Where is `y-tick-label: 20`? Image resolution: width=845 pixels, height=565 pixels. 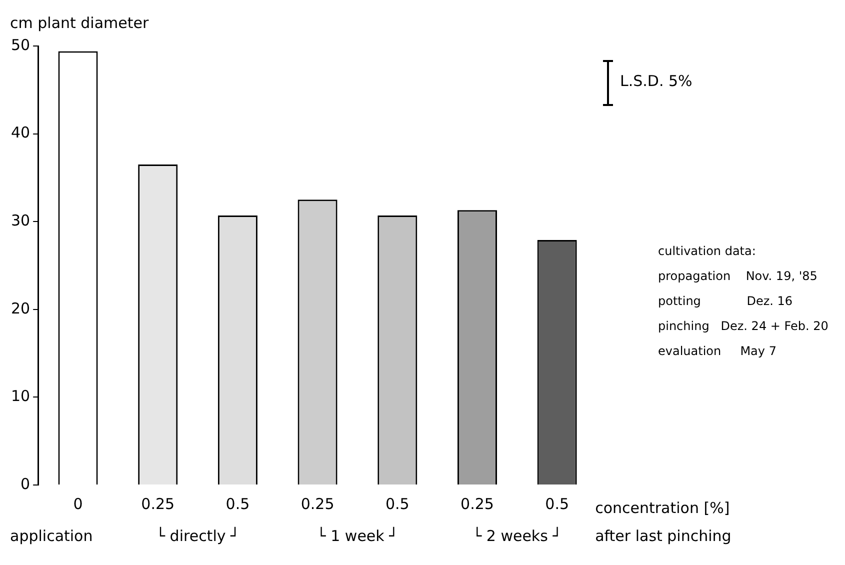
y-tick-label: 20 is located at coordinates (20, 308).